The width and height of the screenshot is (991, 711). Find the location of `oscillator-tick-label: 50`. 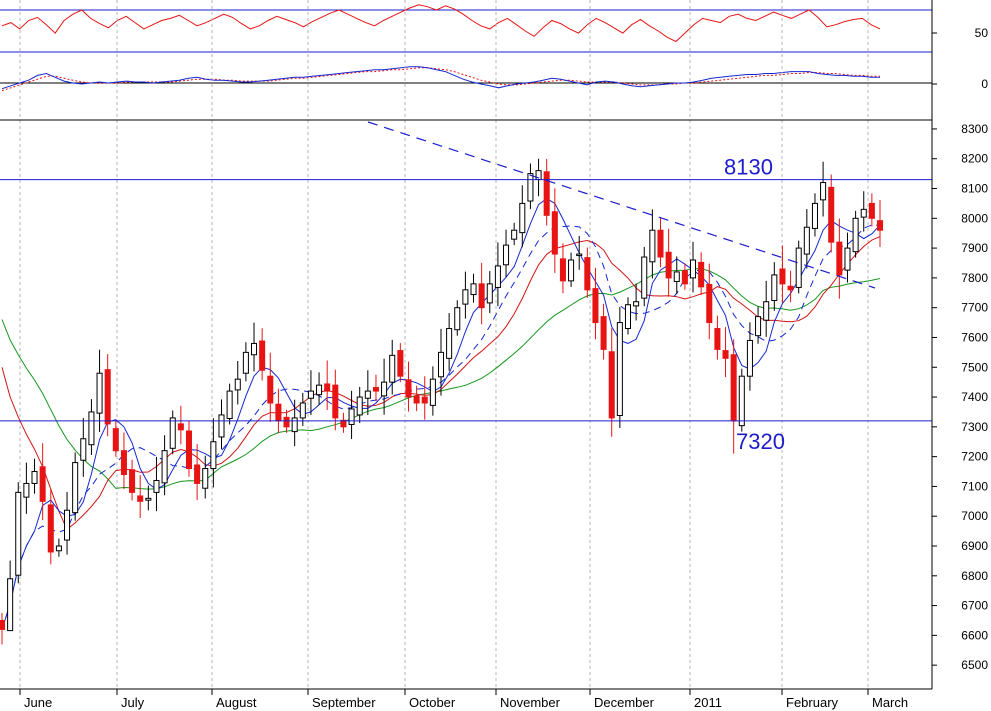

oscillator-tick-label: 50 is located at coordinates (982, 33).